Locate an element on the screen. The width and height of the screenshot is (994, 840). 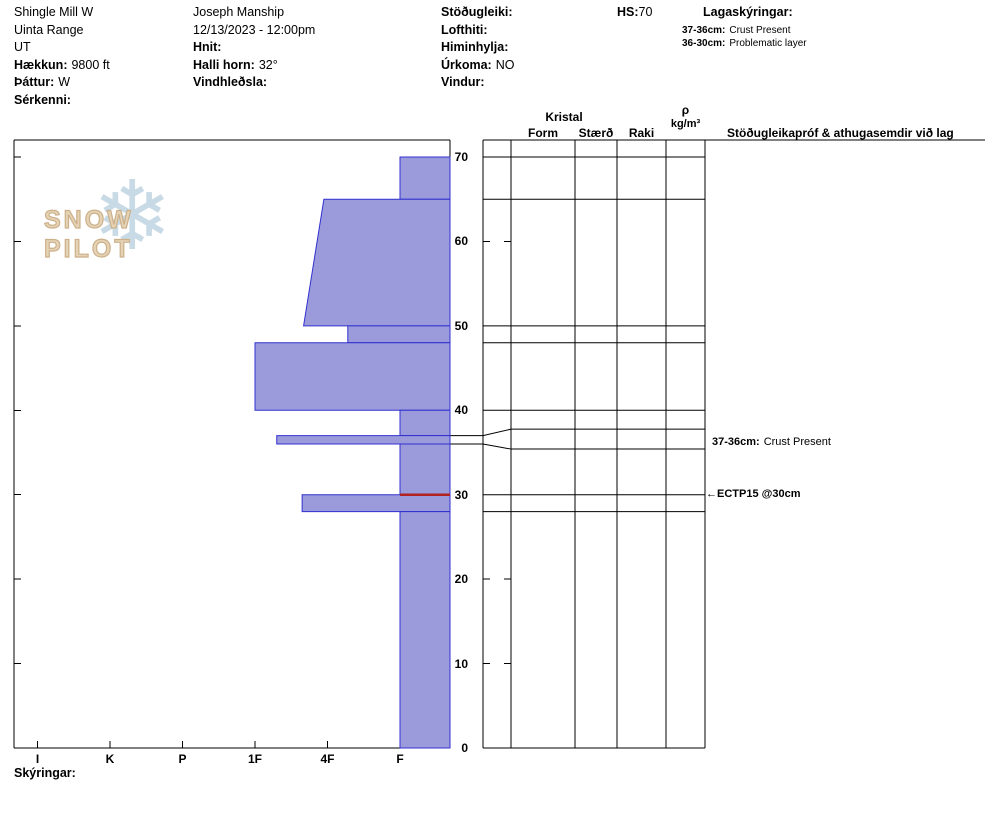
profile-layers is located at coordinates (352, 452).